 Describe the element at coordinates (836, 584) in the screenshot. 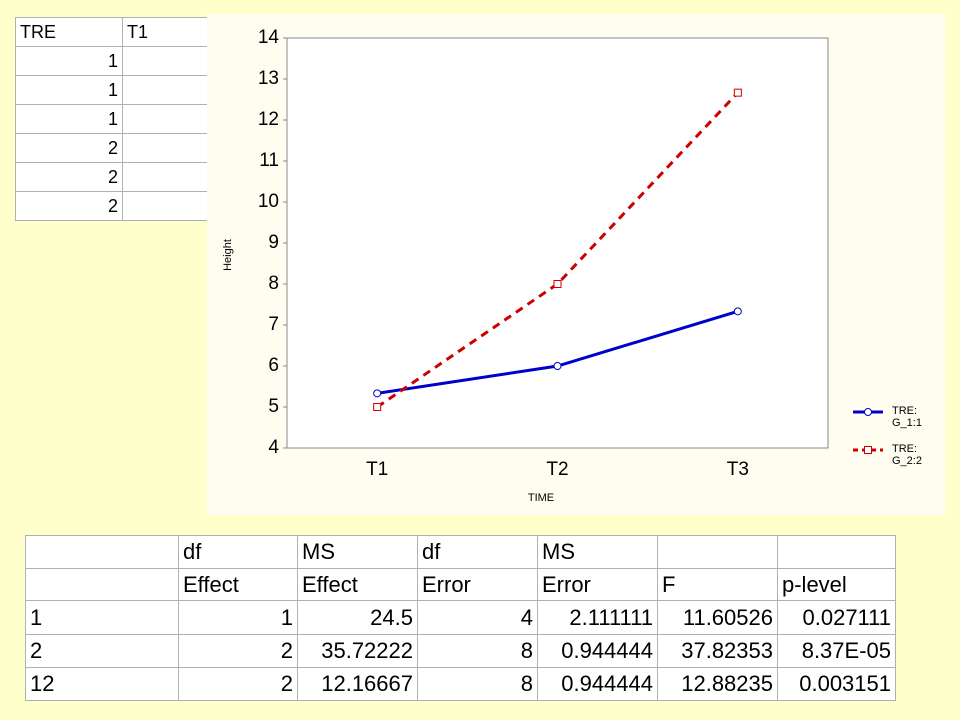

I see `header-cell: p-level` at that location.